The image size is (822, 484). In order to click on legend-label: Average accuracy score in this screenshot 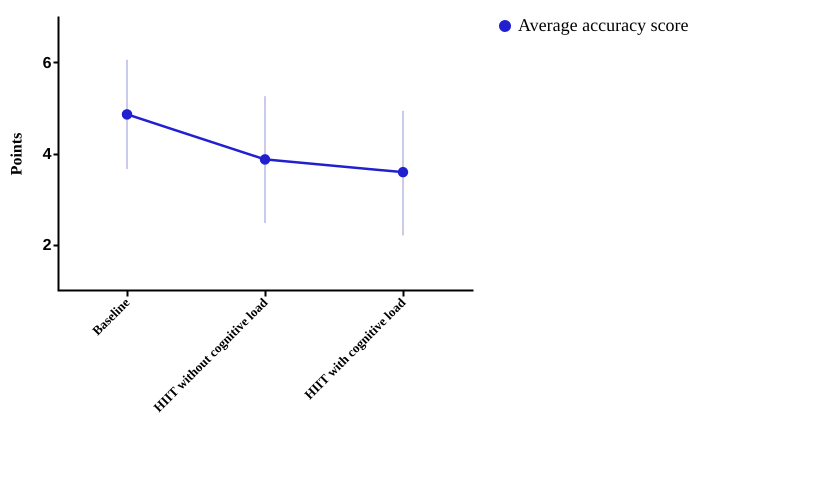, I will do `click(603, 25)`.